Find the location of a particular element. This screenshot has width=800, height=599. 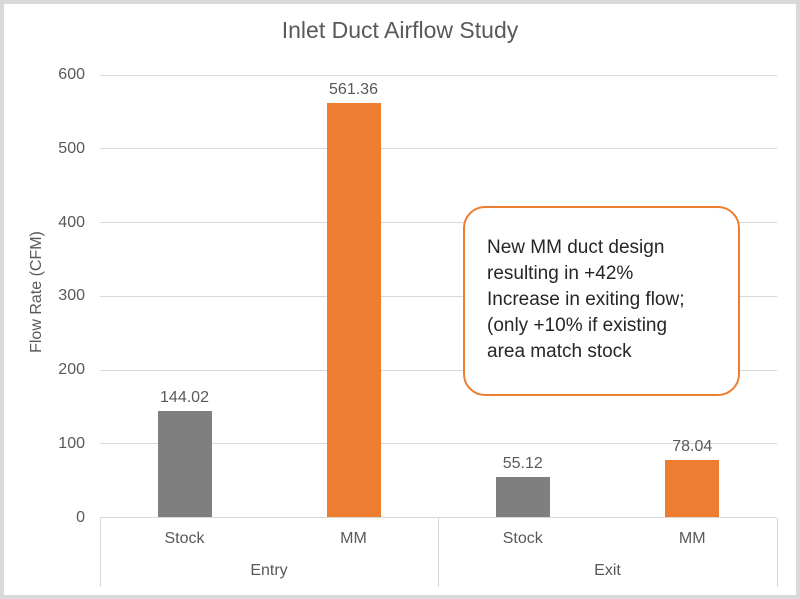

y-tick-label-500: 500 is located at coordinates (71, 148).